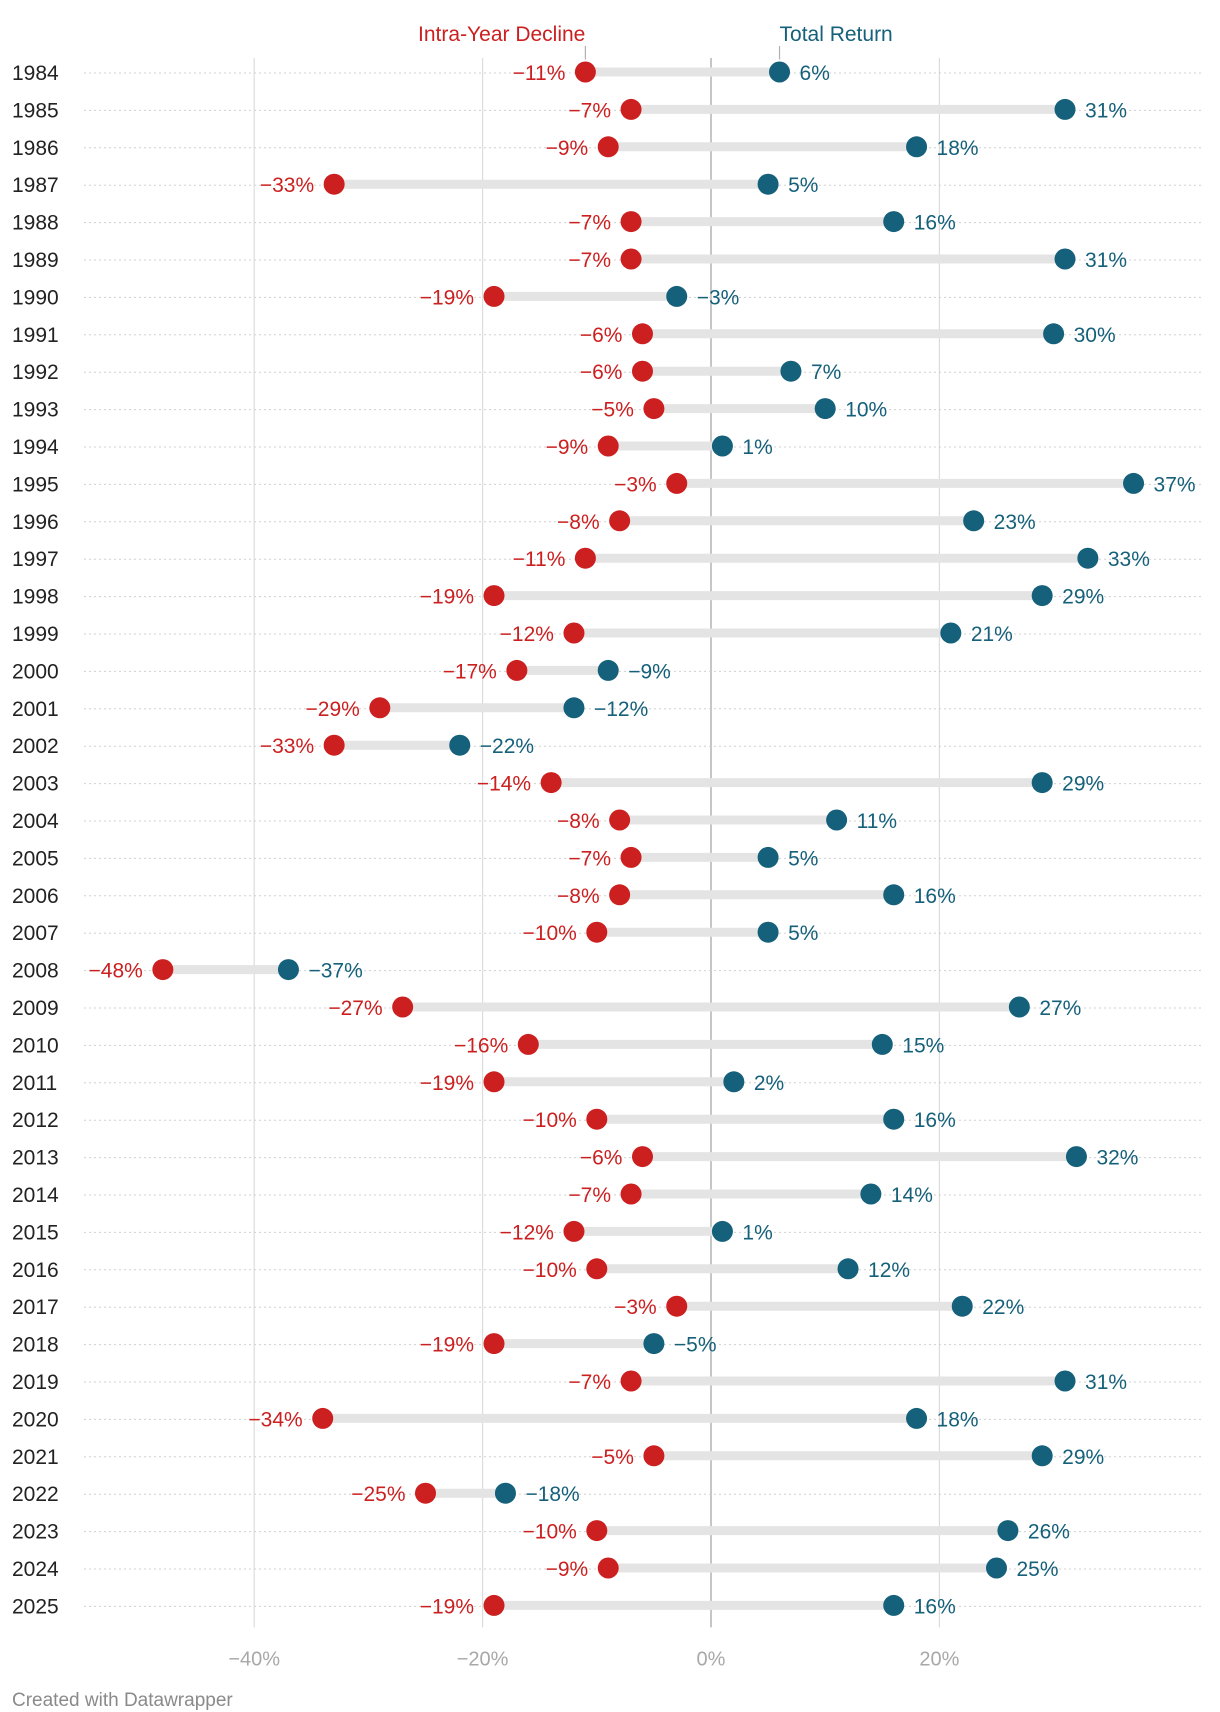 The height and width of the screenshot is (1712, 1220). Describe the element at coordinates (608, 1045) in the screenshot. I see `data-row: 2010 −16% 15%` at that location.